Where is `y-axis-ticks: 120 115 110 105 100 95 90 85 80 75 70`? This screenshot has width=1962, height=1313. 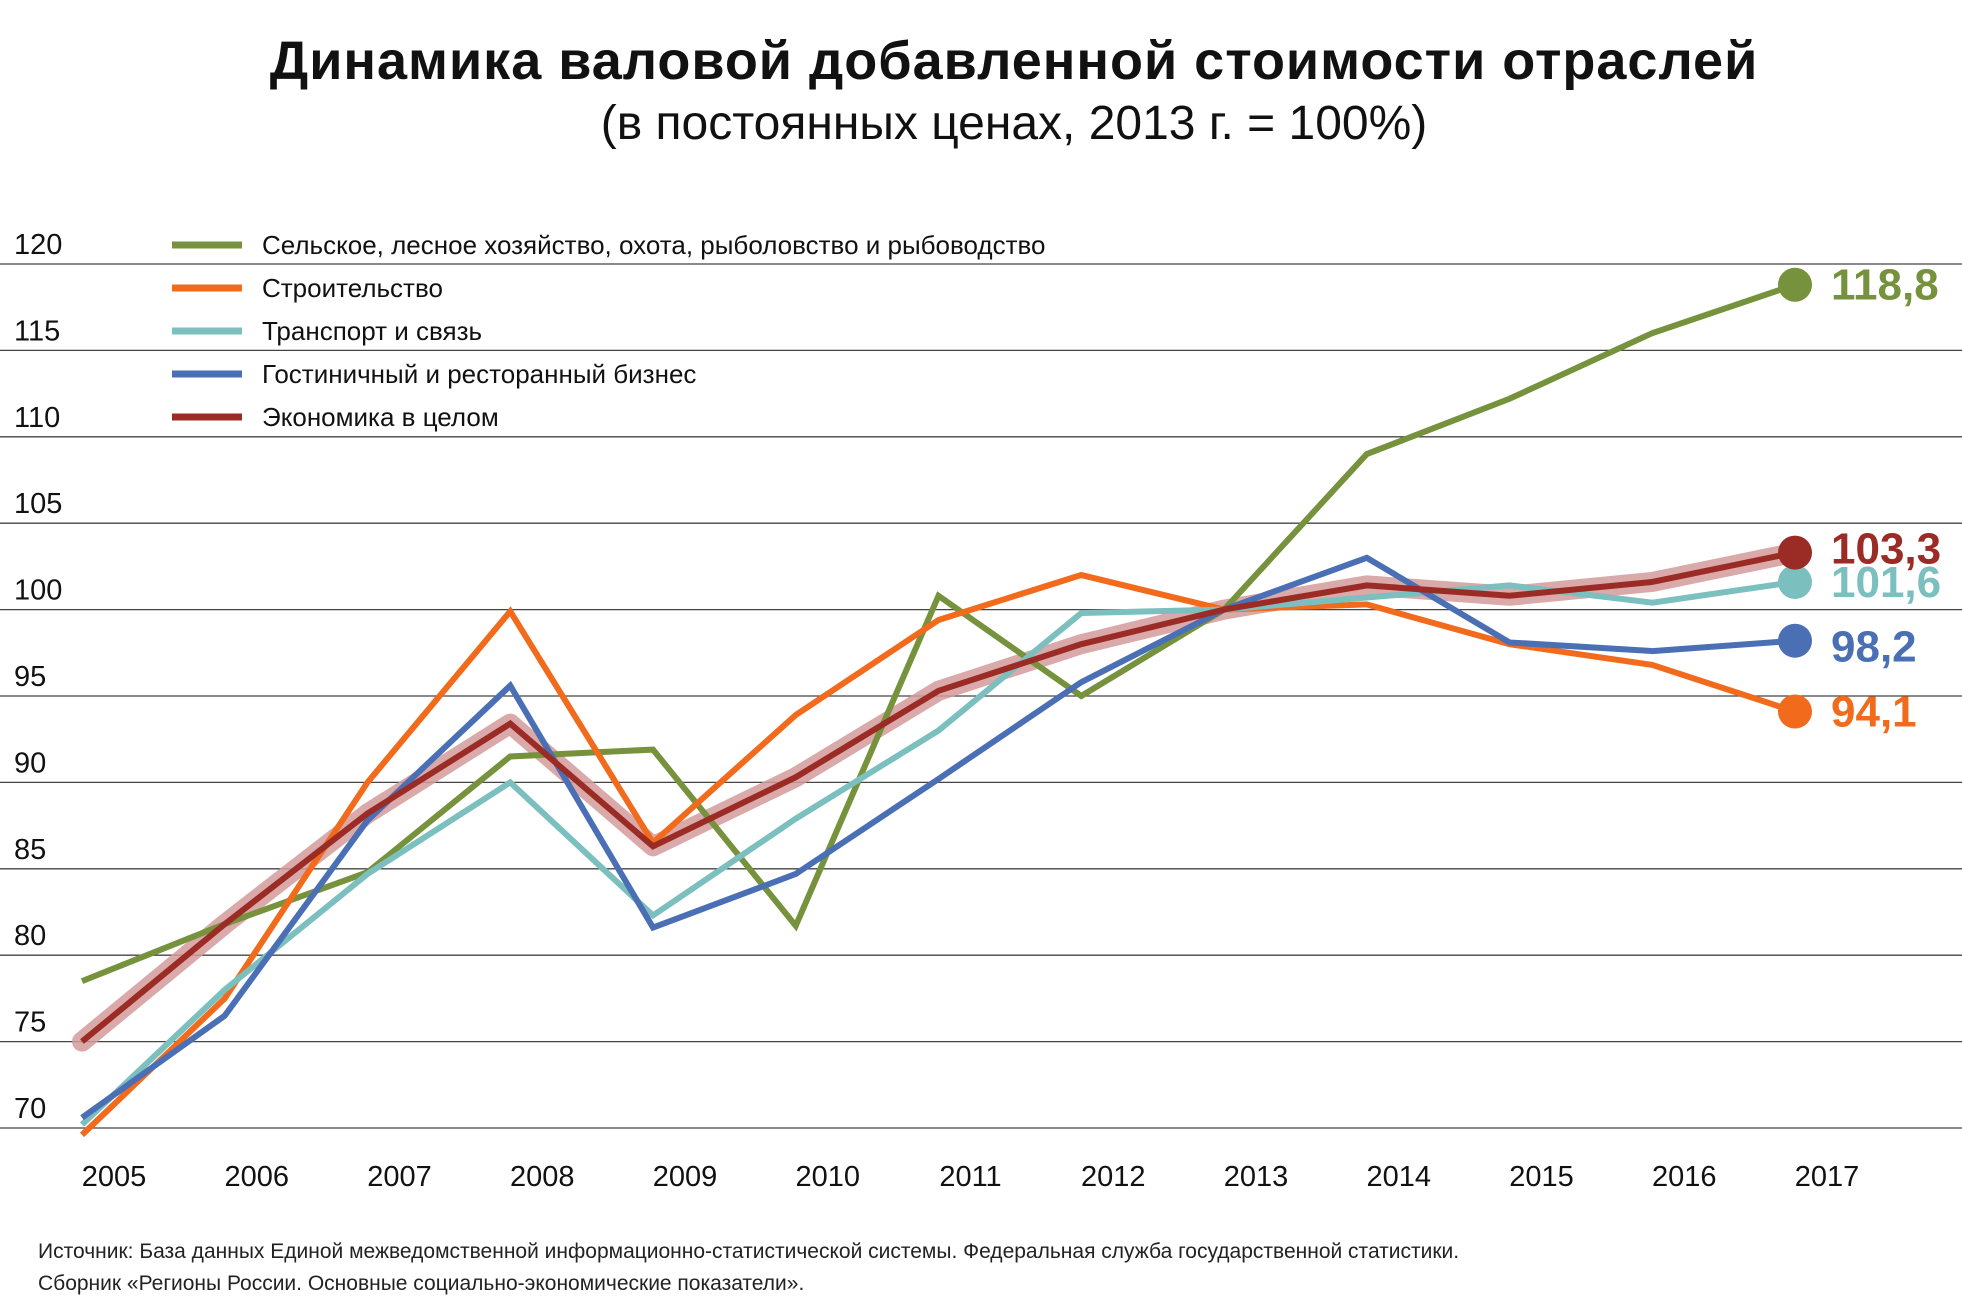 y-axis-ticks: 120 115 110 105 100 95 90 85 80 75 70 is located at coordinates (38, 677).